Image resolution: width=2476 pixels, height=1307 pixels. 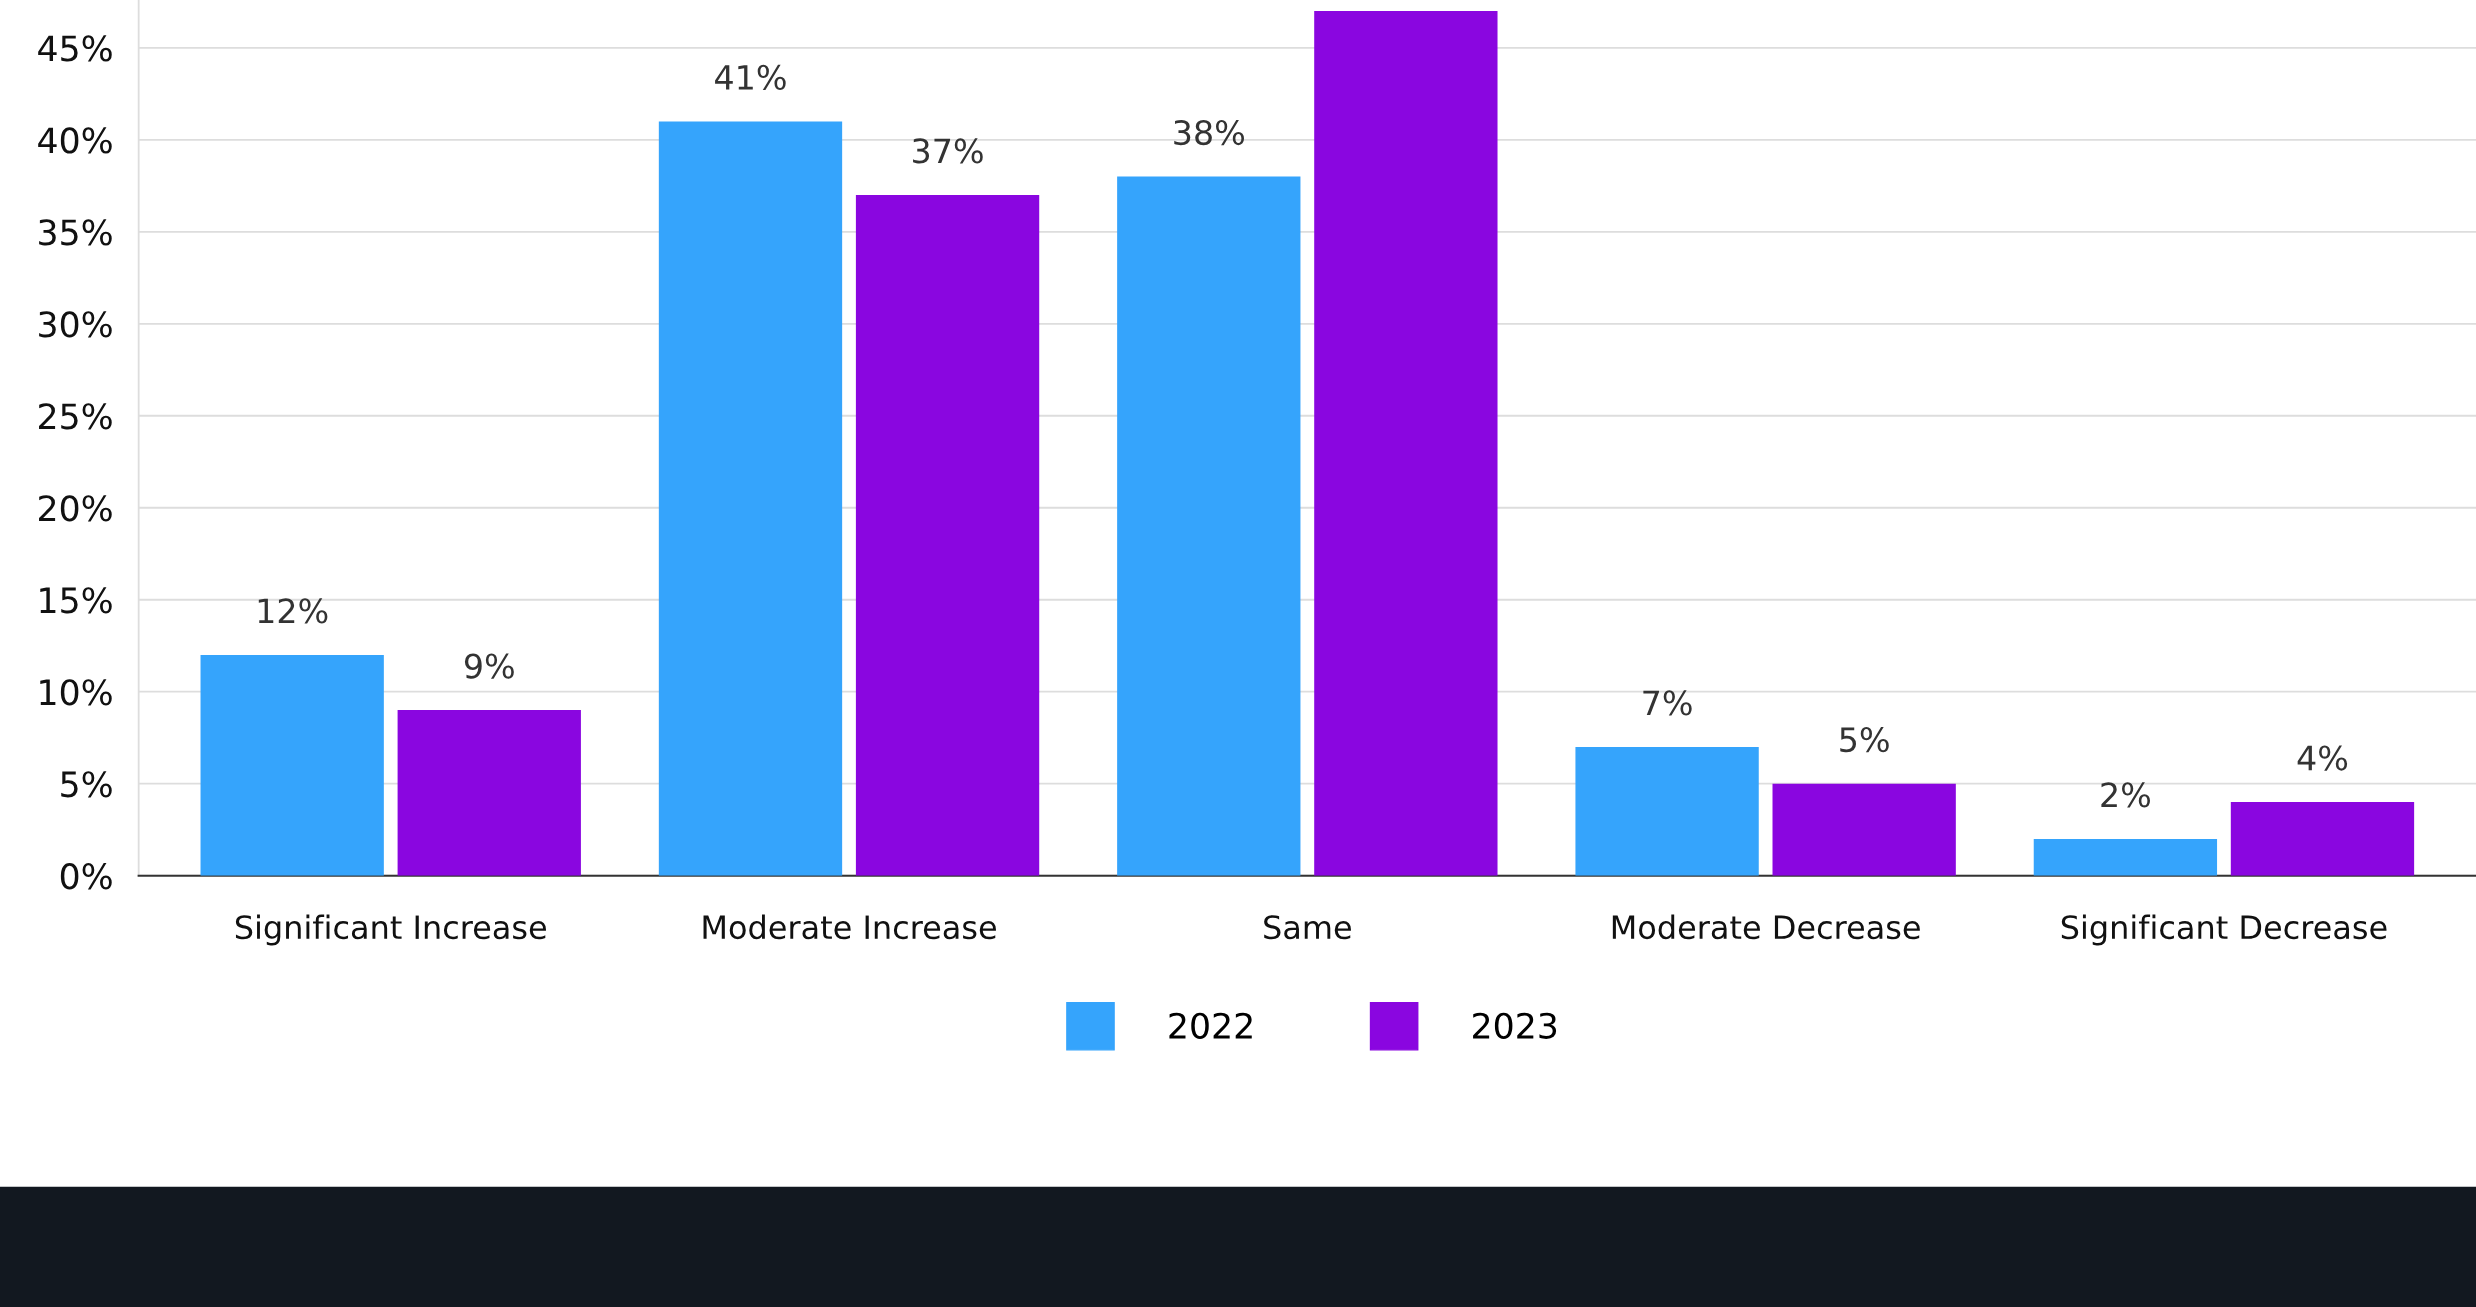 What do you see at coordinates (76, 692) in the screenshot?
I see `y-tick-label: 10%` at bounding box center [76, 692].